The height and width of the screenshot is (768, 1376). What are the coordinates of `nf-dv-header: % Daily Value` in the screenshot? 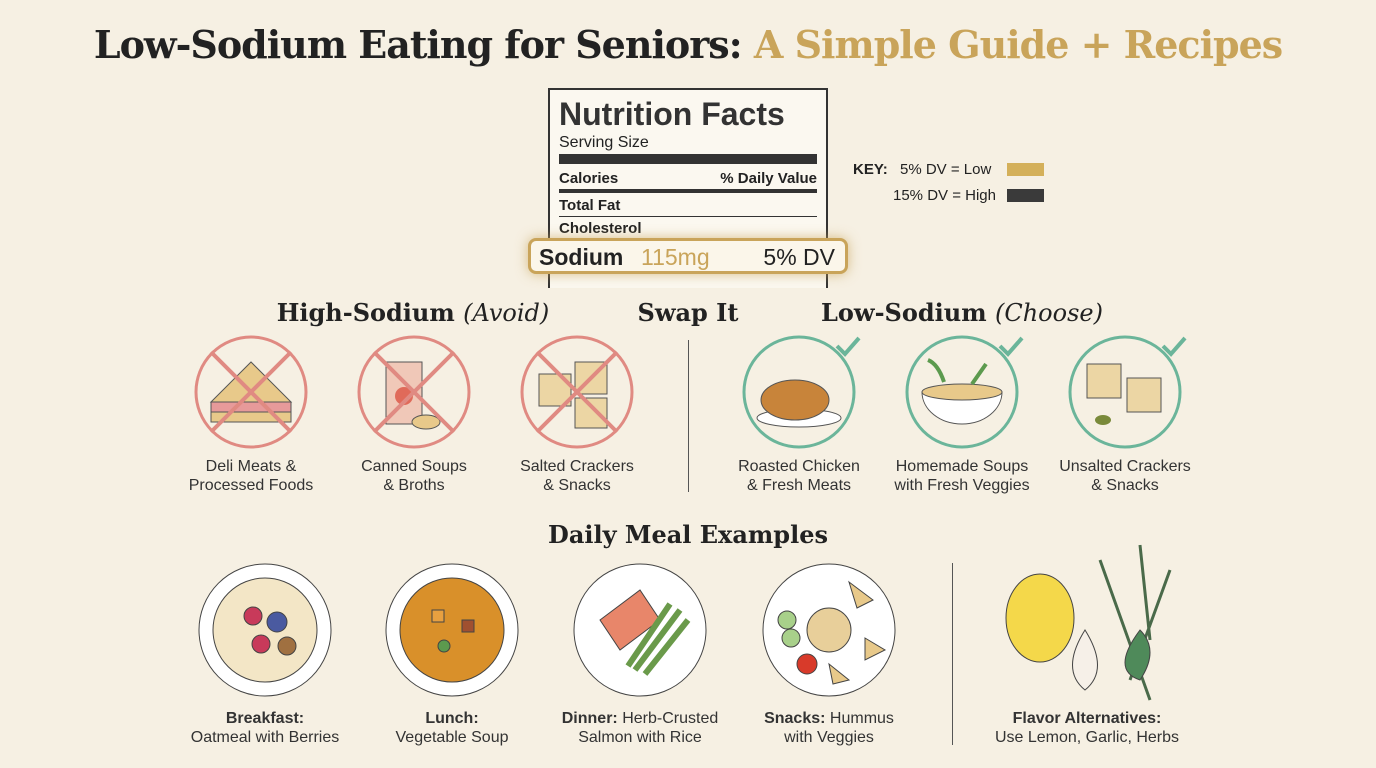 It's located at (768, 178).